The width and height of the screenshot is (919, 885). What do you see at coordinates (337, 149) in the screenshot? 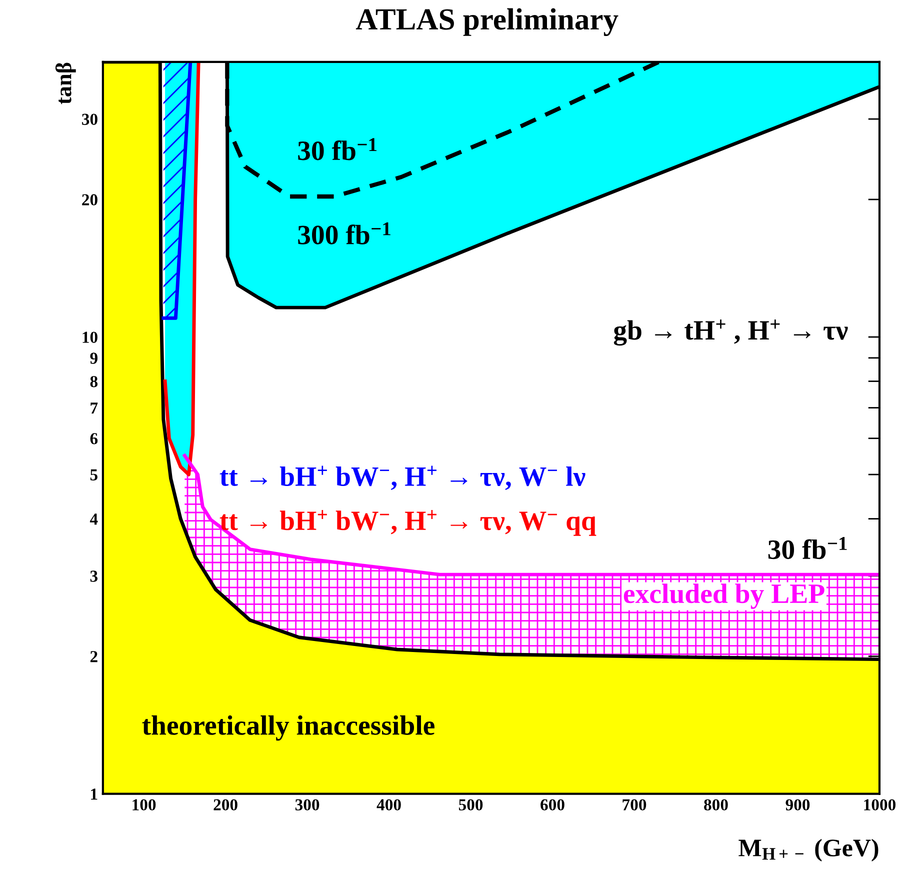
I see `series-label: 30 fb$^{−1}$` at bounding box center [337, 149].